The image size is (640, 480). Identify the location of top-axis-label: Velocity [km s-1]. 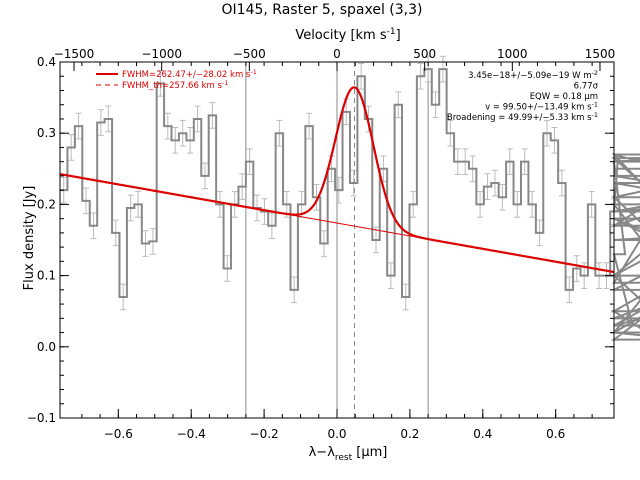
(347, 35).